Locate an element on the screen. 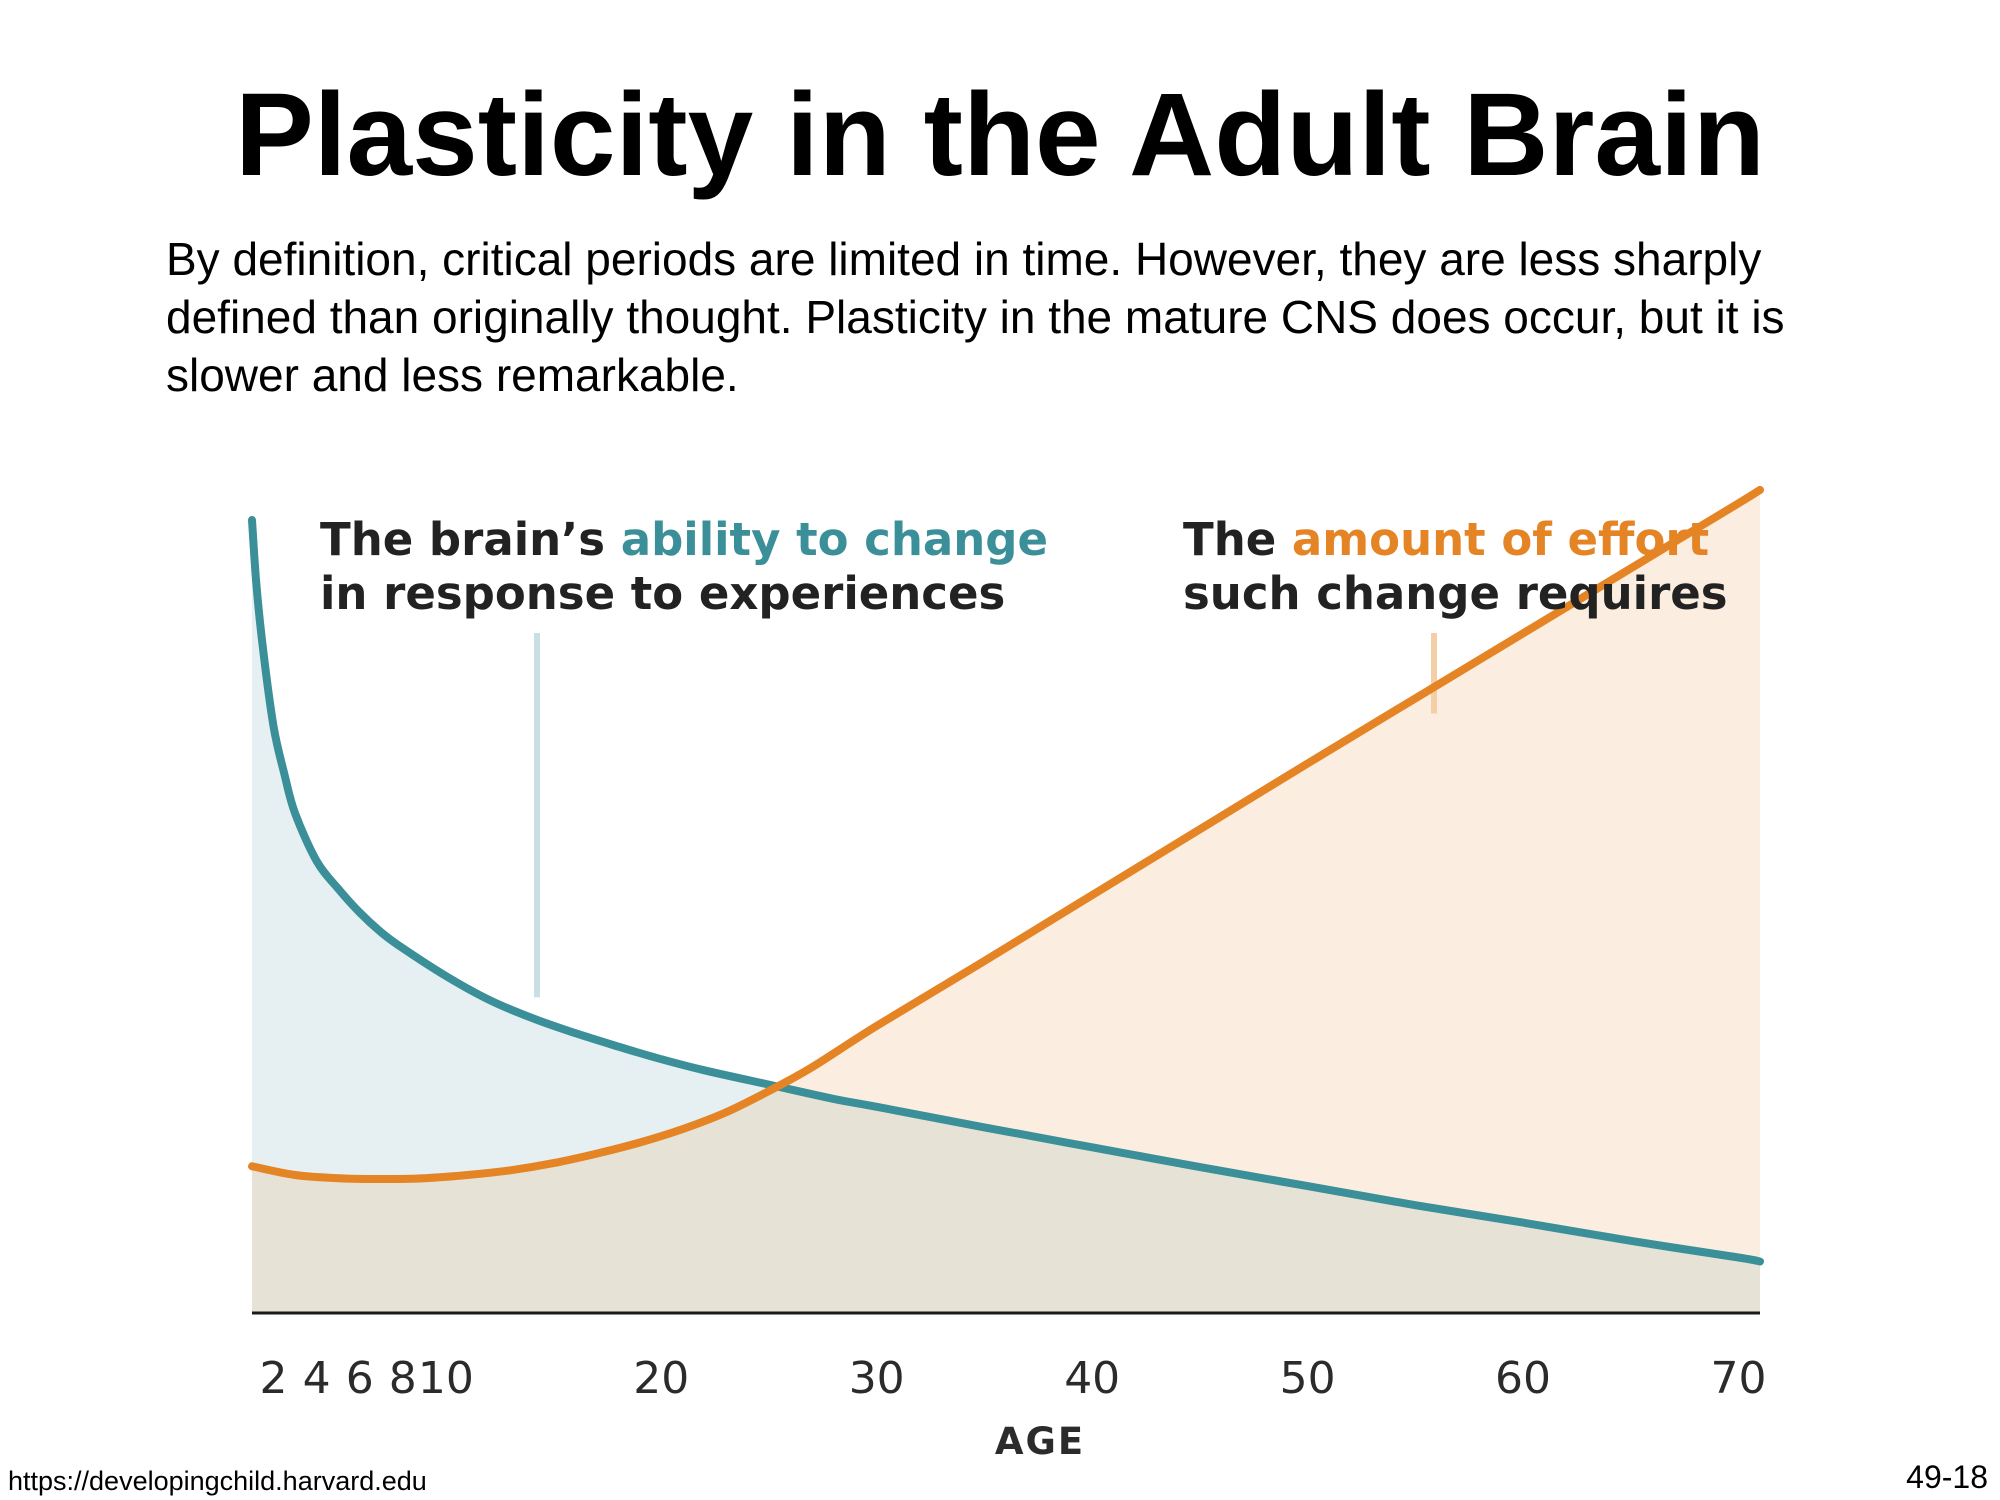 The height and width of the screenshot is (1500, 2000). x-tick-label: 40 is located at coordinates (1092, 1378).